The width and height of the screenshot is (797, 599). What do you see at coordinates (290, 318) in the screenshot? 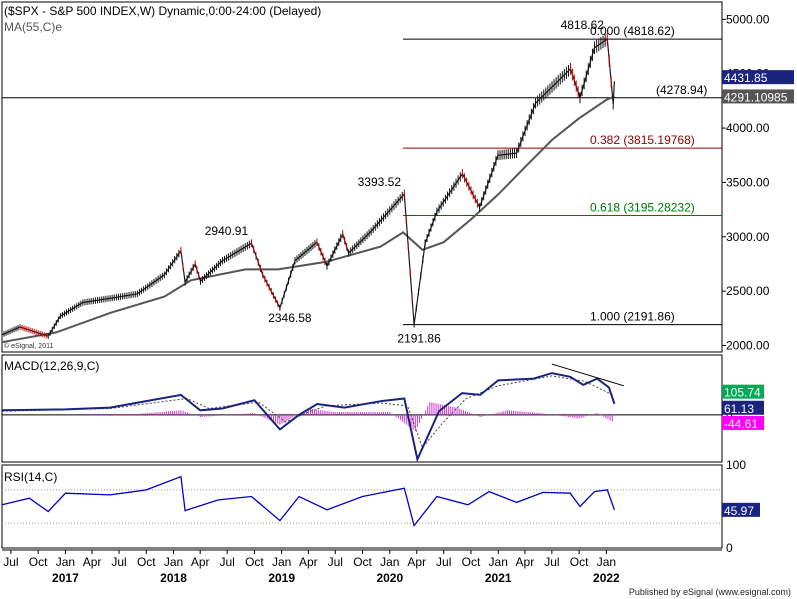
I see `swing-label: 2346.58` at bounding box center [290, 318].